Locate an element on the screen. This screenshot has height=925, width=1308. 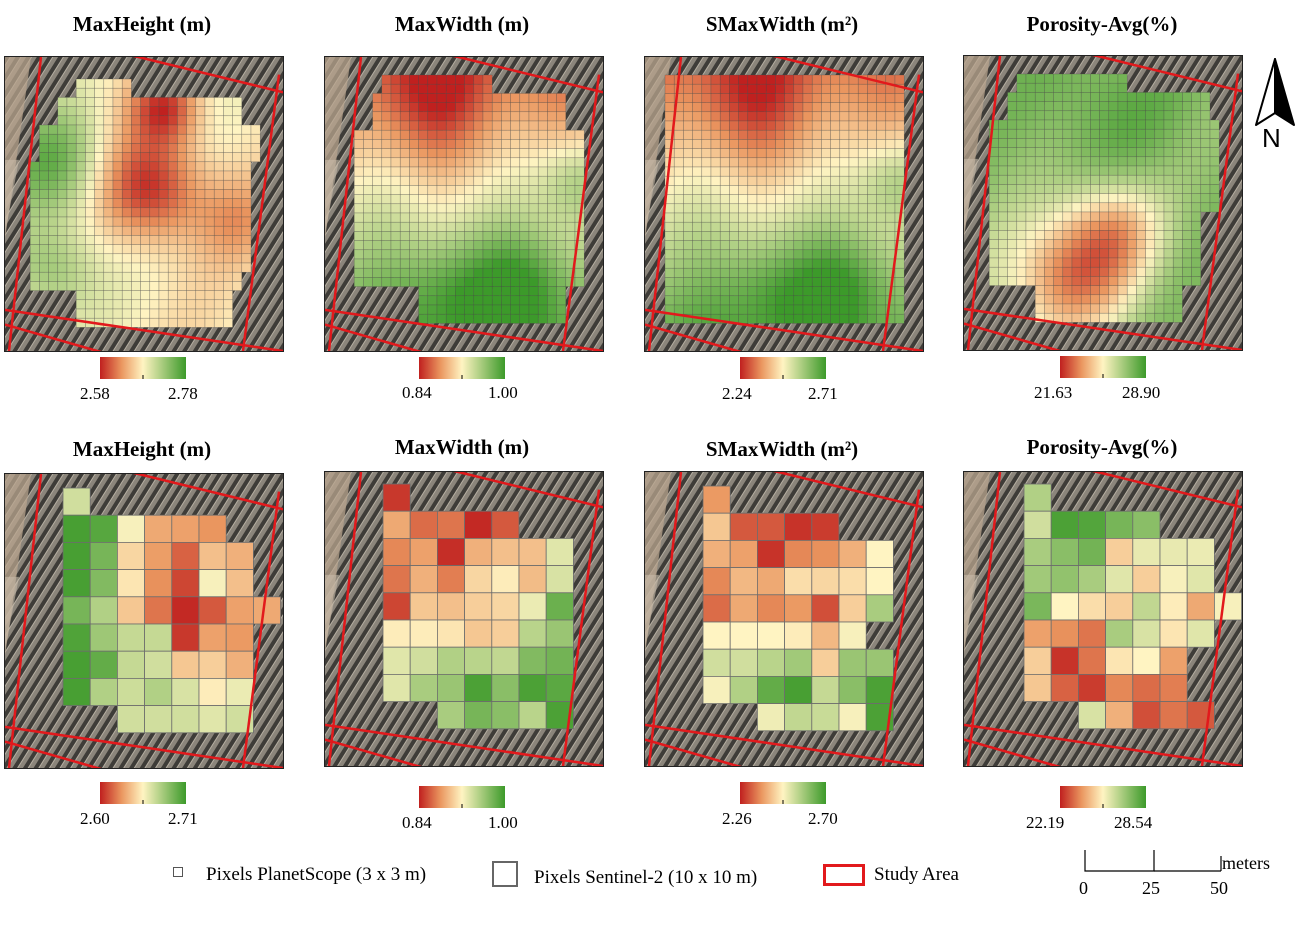
colorbar-min-label: 2.60 is located at coordinates (95, 818).